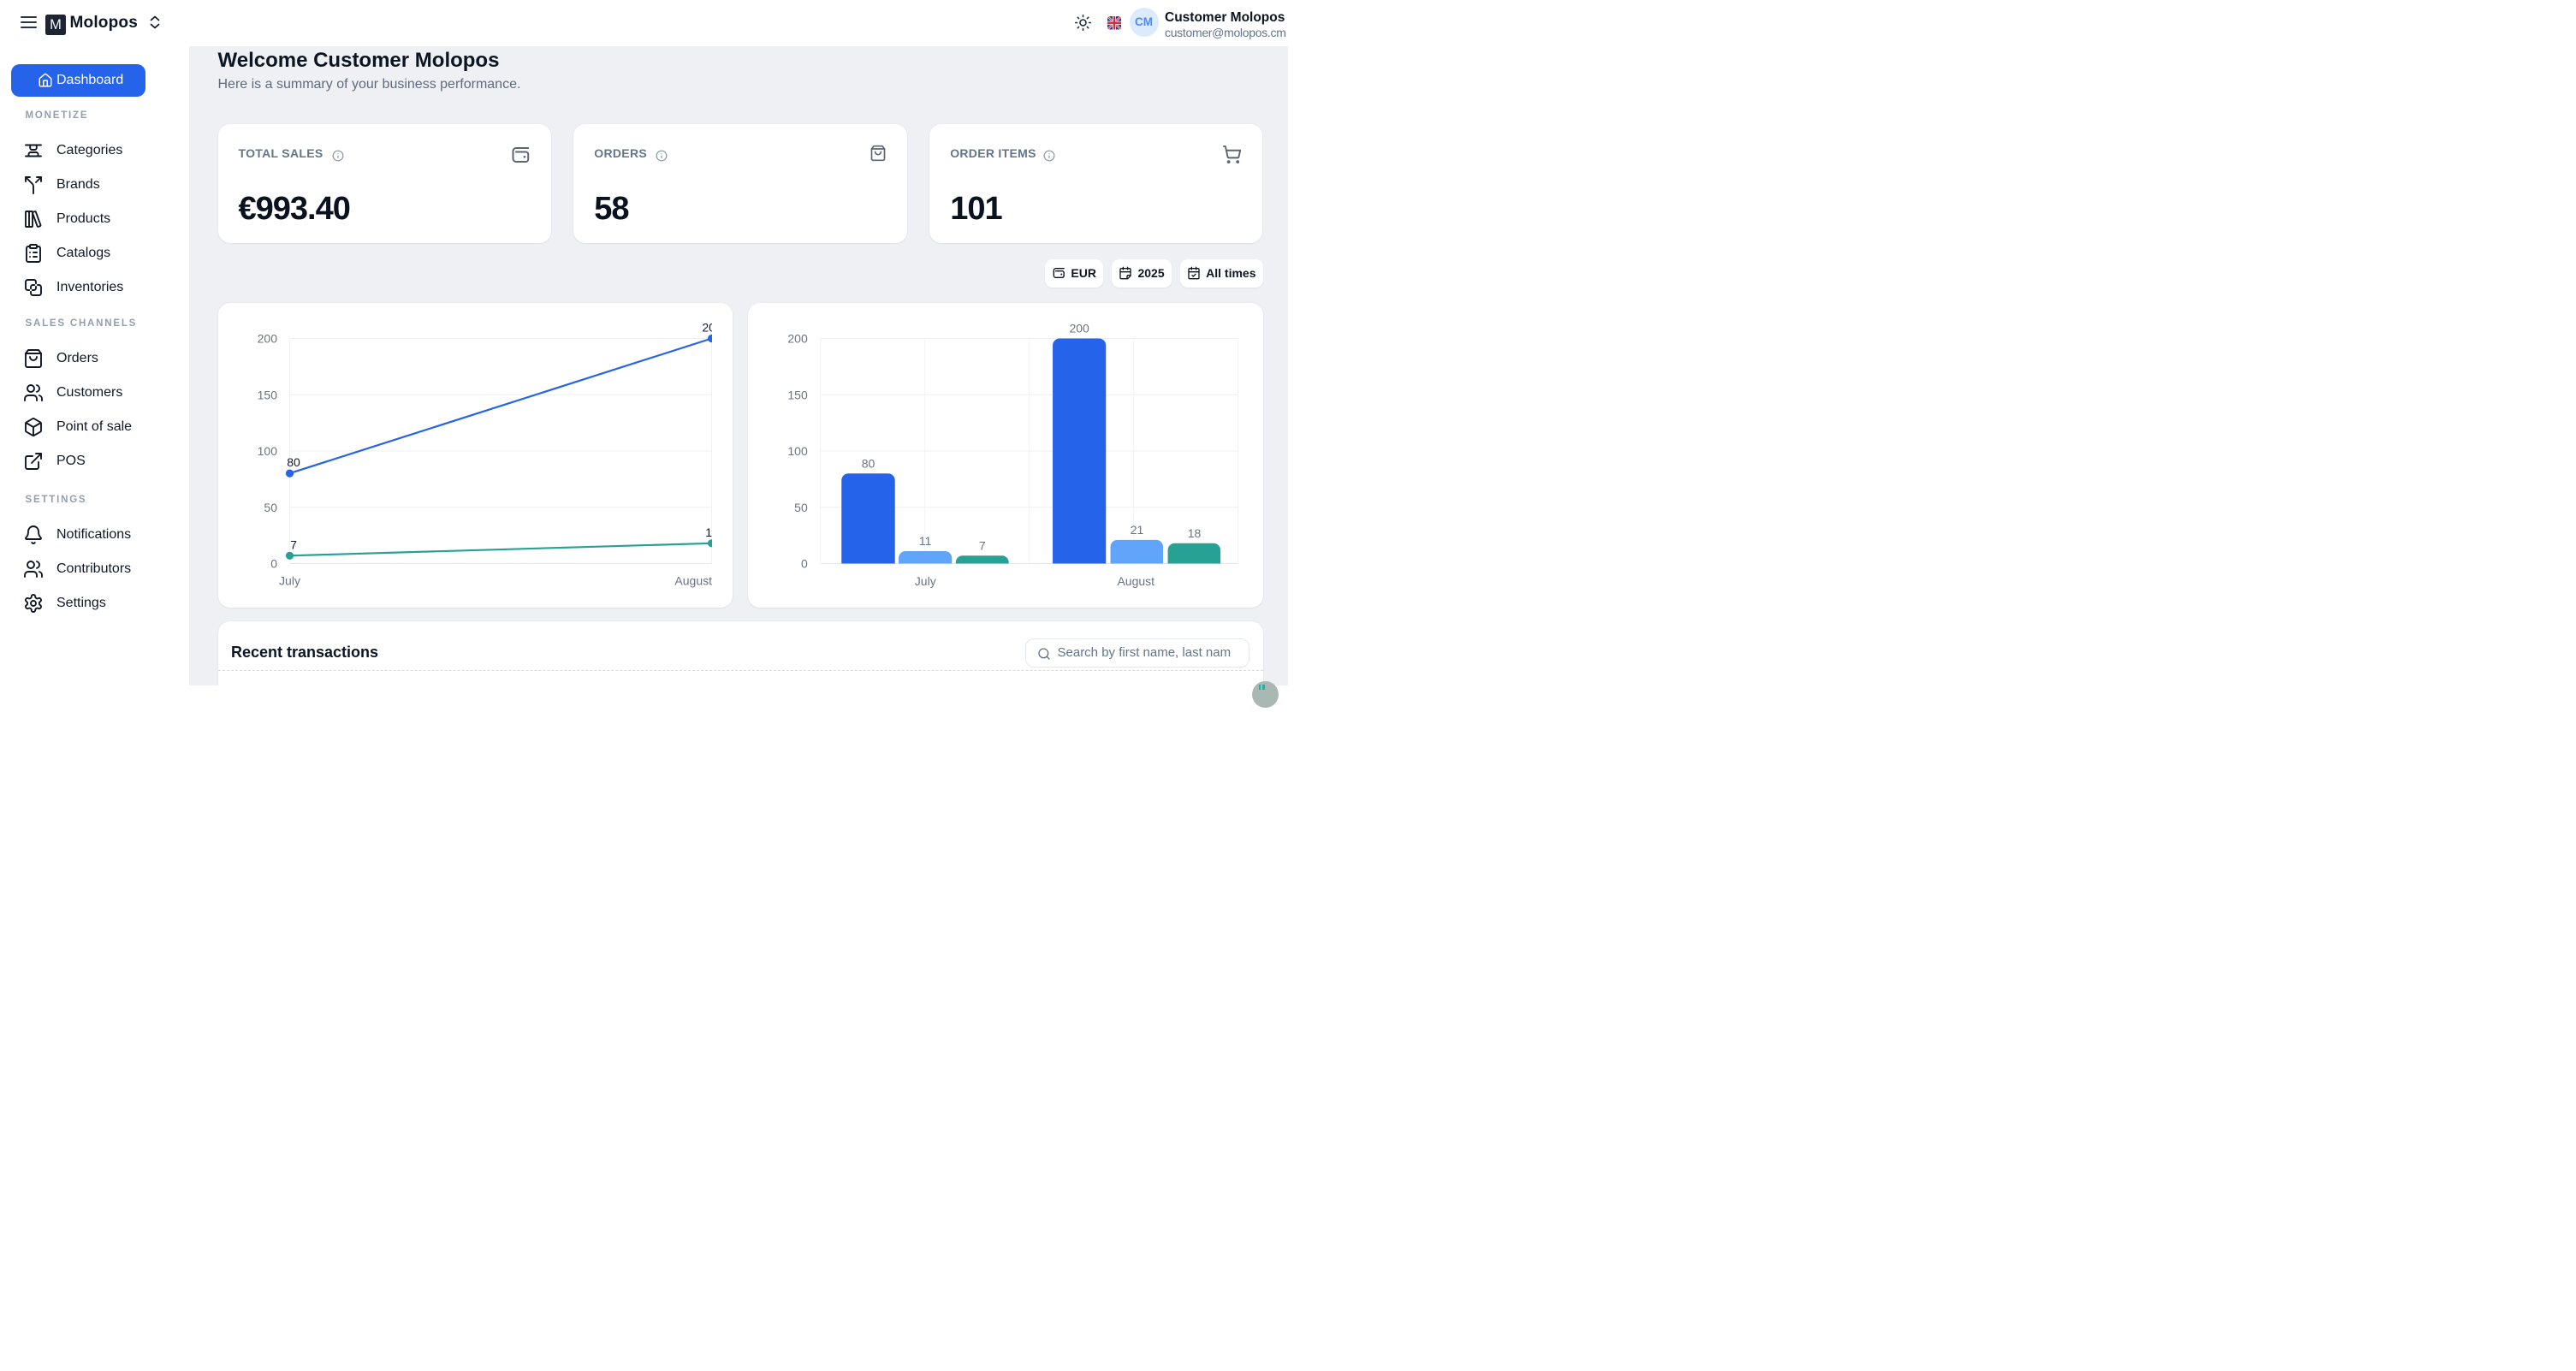 The height and width of the screenshot is (1371, 2576). What do you see at coordinates (1137, 530) in the screenshot?
I see `svg-text: 21` at bounding box center [1137, 530].